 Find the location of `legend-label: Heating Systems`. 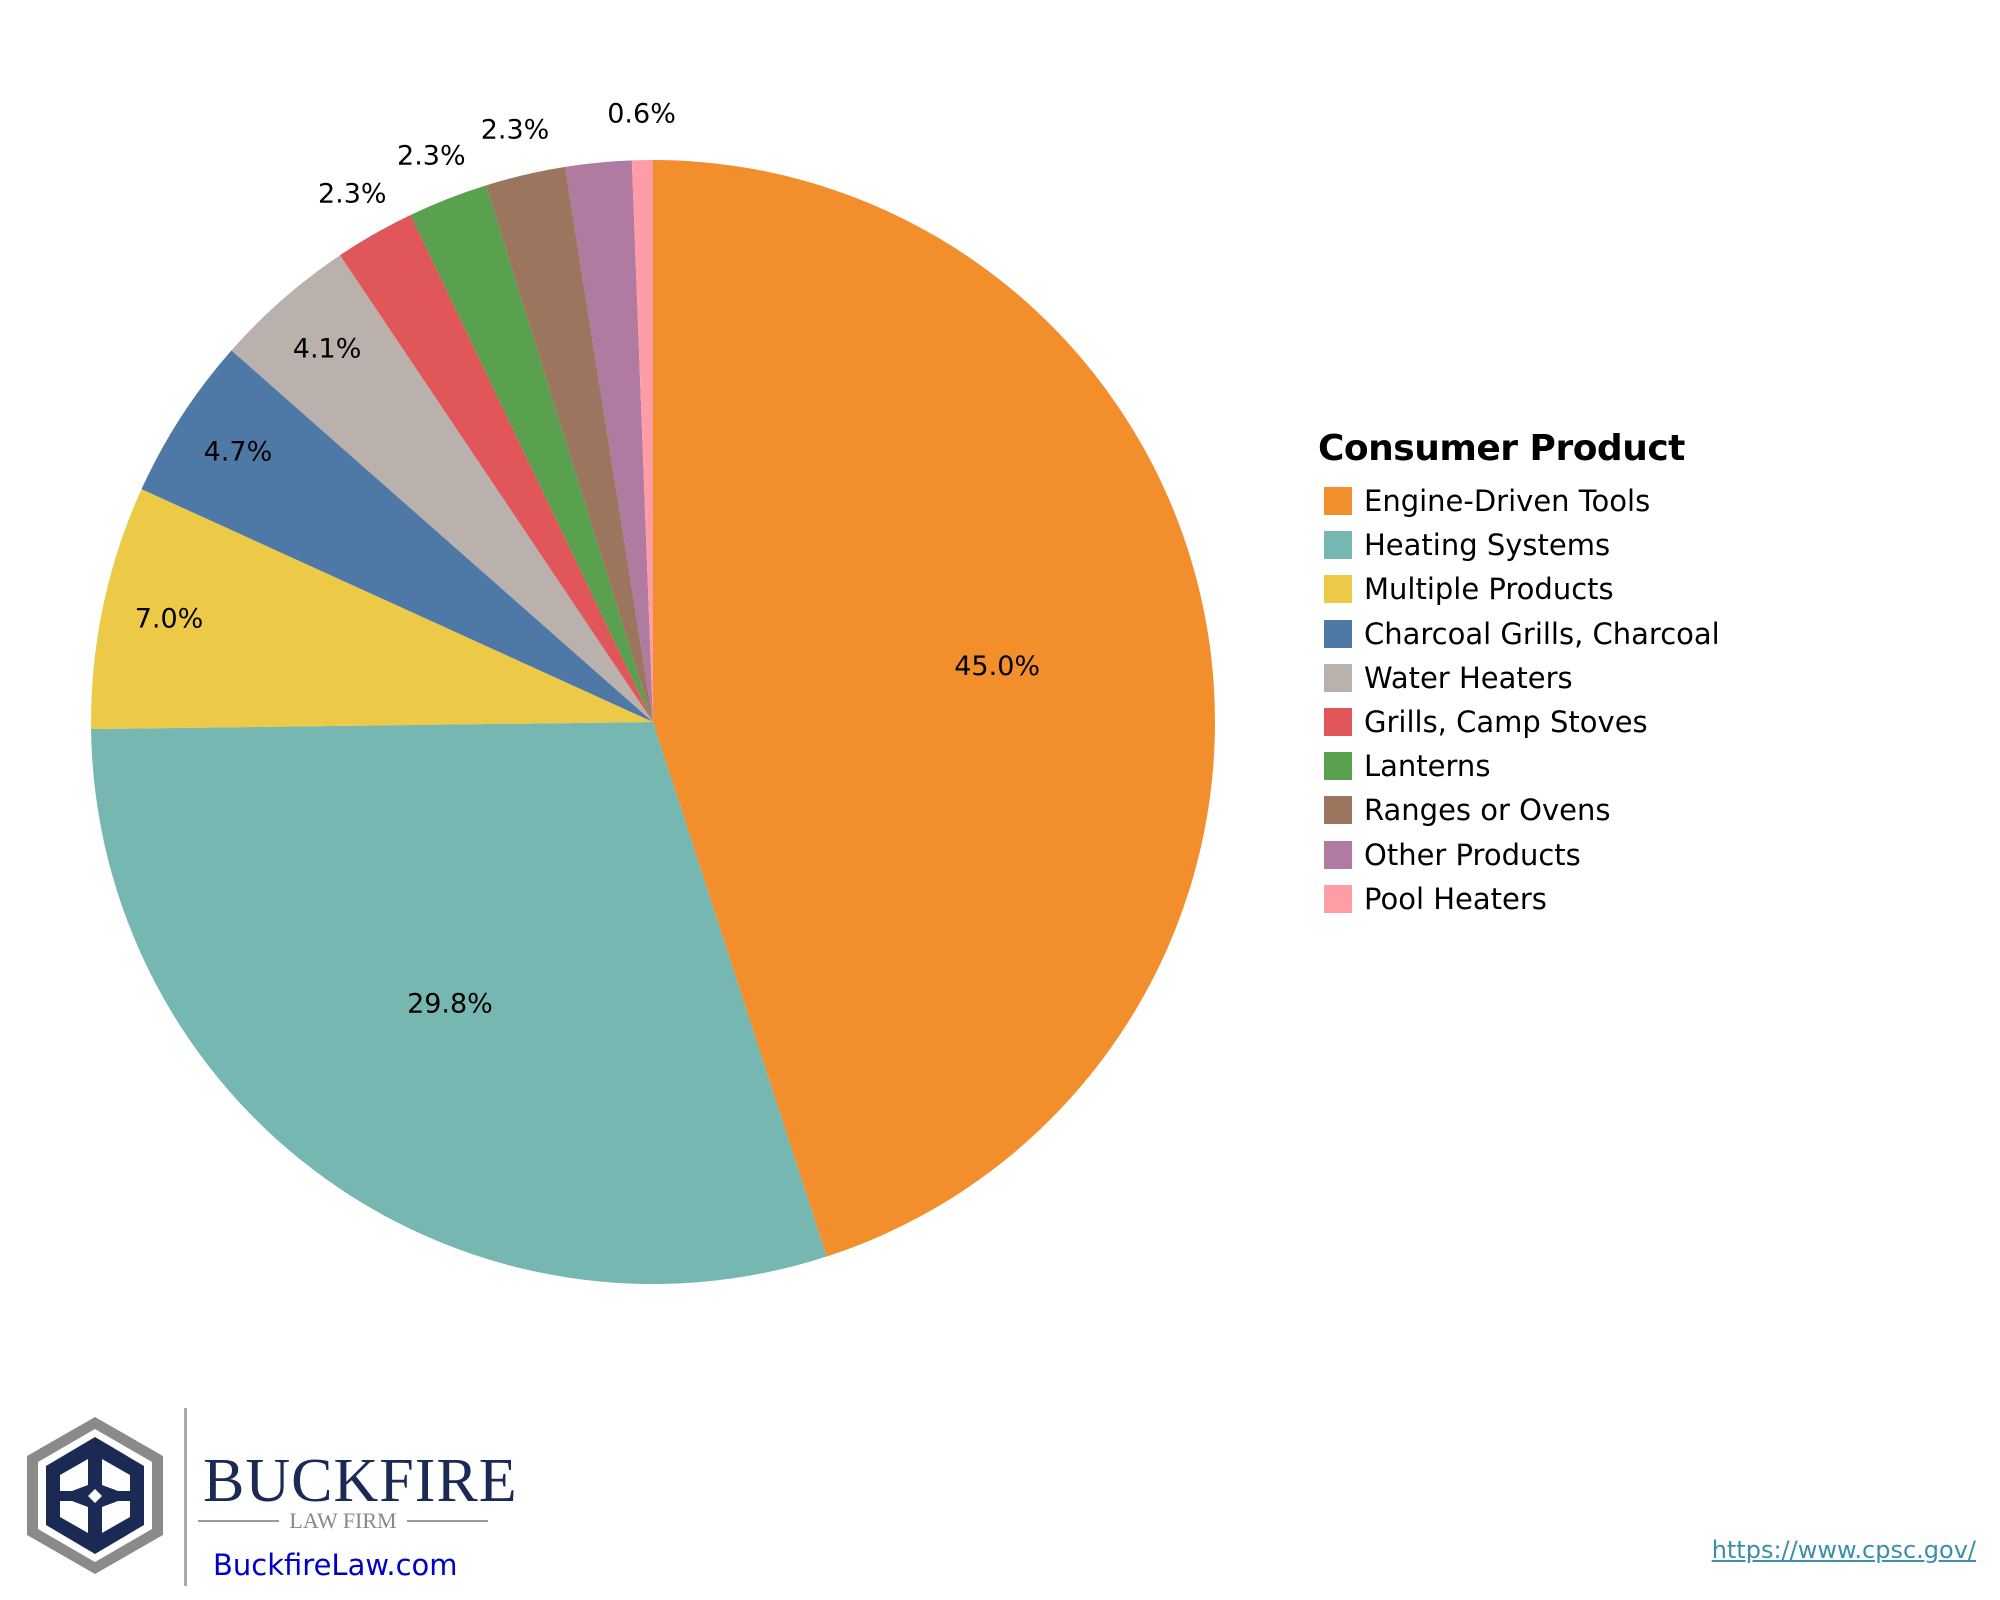

legend-label: Heating Systems is located at coordinates (1487, 545).